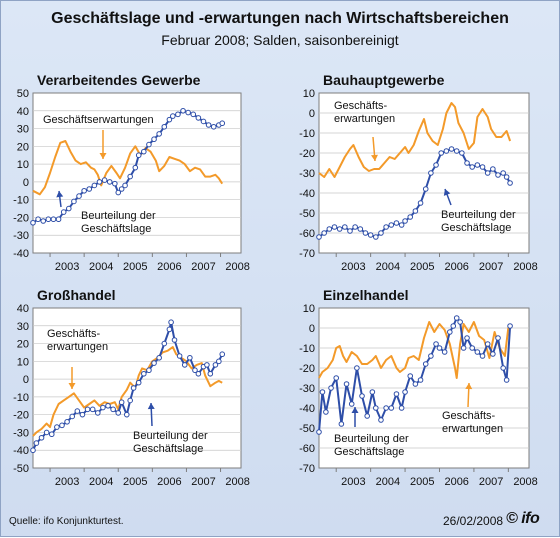  I want to click on series-annotation: Geschäftserwartungen, so click(98, 120).